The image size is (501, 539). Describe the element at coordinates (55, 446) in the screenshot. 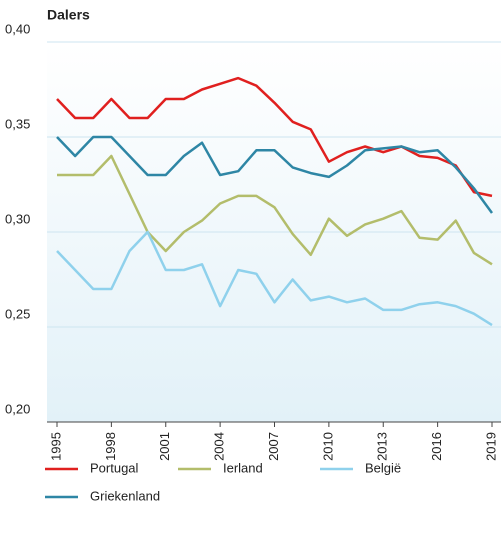

I see `x-tick-label: 1995` at that location.